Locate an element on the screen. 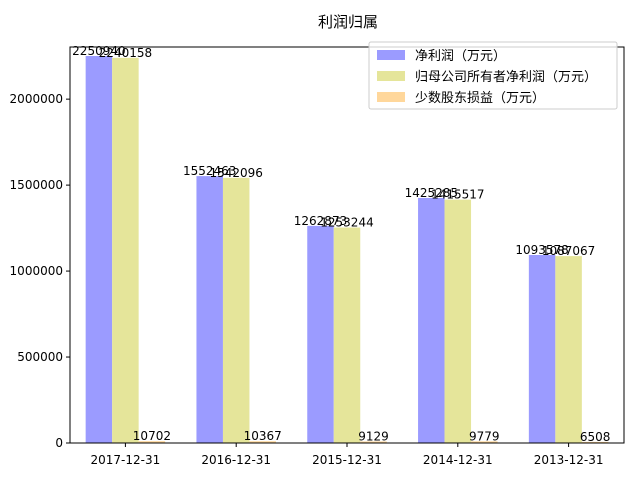  legend: 净利润（万元） 归母公司所有者净利润（万元） 少数股东损益（万元） is located at coordinates (493, 75).